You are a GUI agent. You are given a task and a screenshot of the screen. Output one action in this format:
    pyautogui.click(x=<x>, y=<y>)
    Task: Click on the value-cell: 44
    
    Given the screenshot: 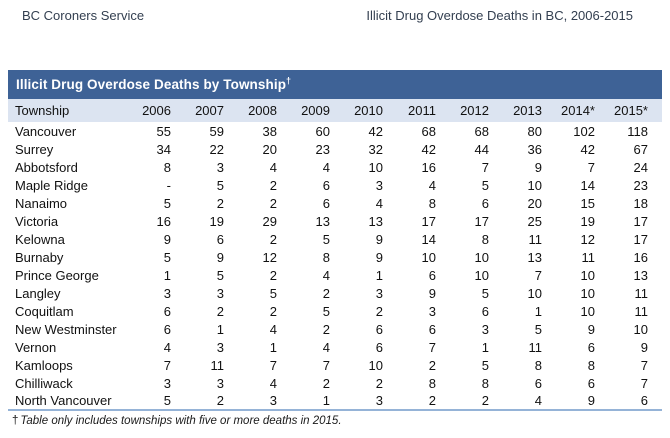 What is the action you would take?
    pyautogui.click(x=481, y=149)
    